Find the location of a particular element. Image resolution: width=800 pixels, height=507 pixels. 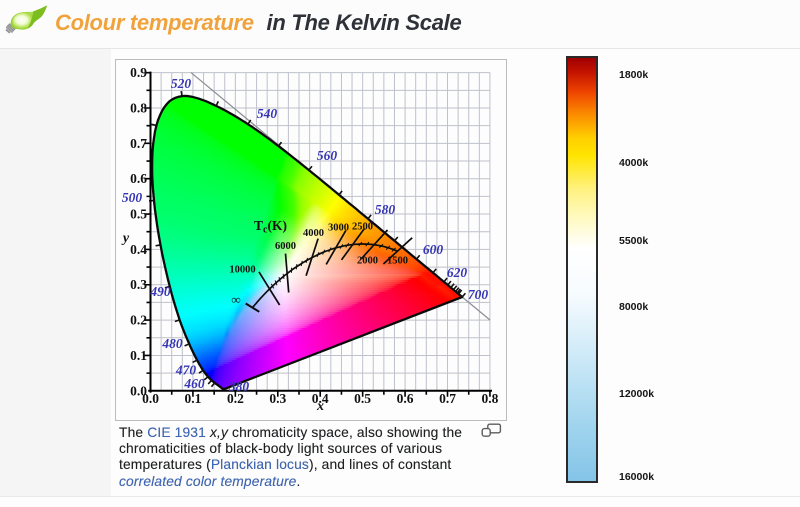

svg-text: 500 is located at coordinates (132, 197).